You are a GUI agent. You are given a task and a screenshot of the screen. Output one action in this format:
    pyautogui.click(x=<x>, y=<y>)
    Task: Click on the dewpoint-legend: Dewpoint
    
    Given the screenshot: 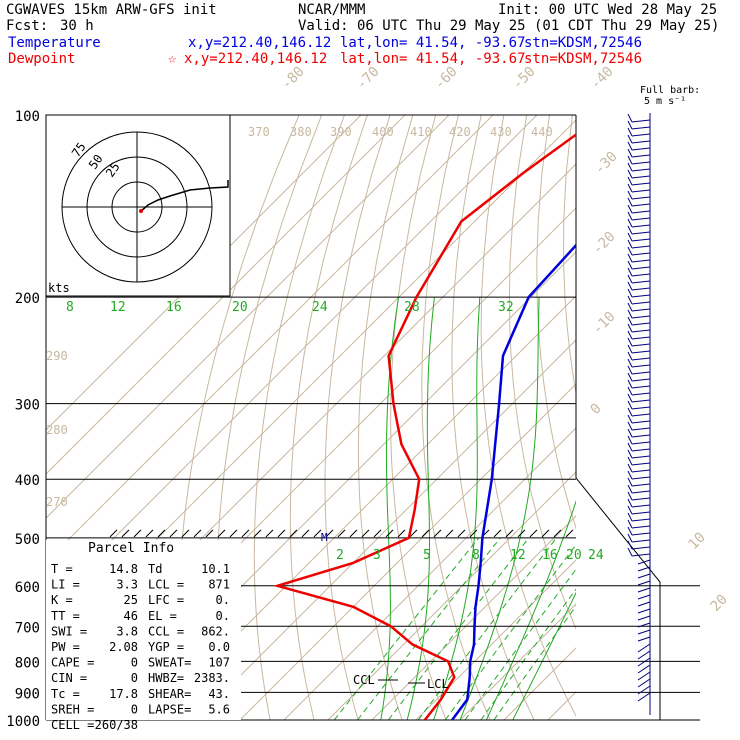 What is the action you would take?
    pyautogui.click(x=42, y=59)
    